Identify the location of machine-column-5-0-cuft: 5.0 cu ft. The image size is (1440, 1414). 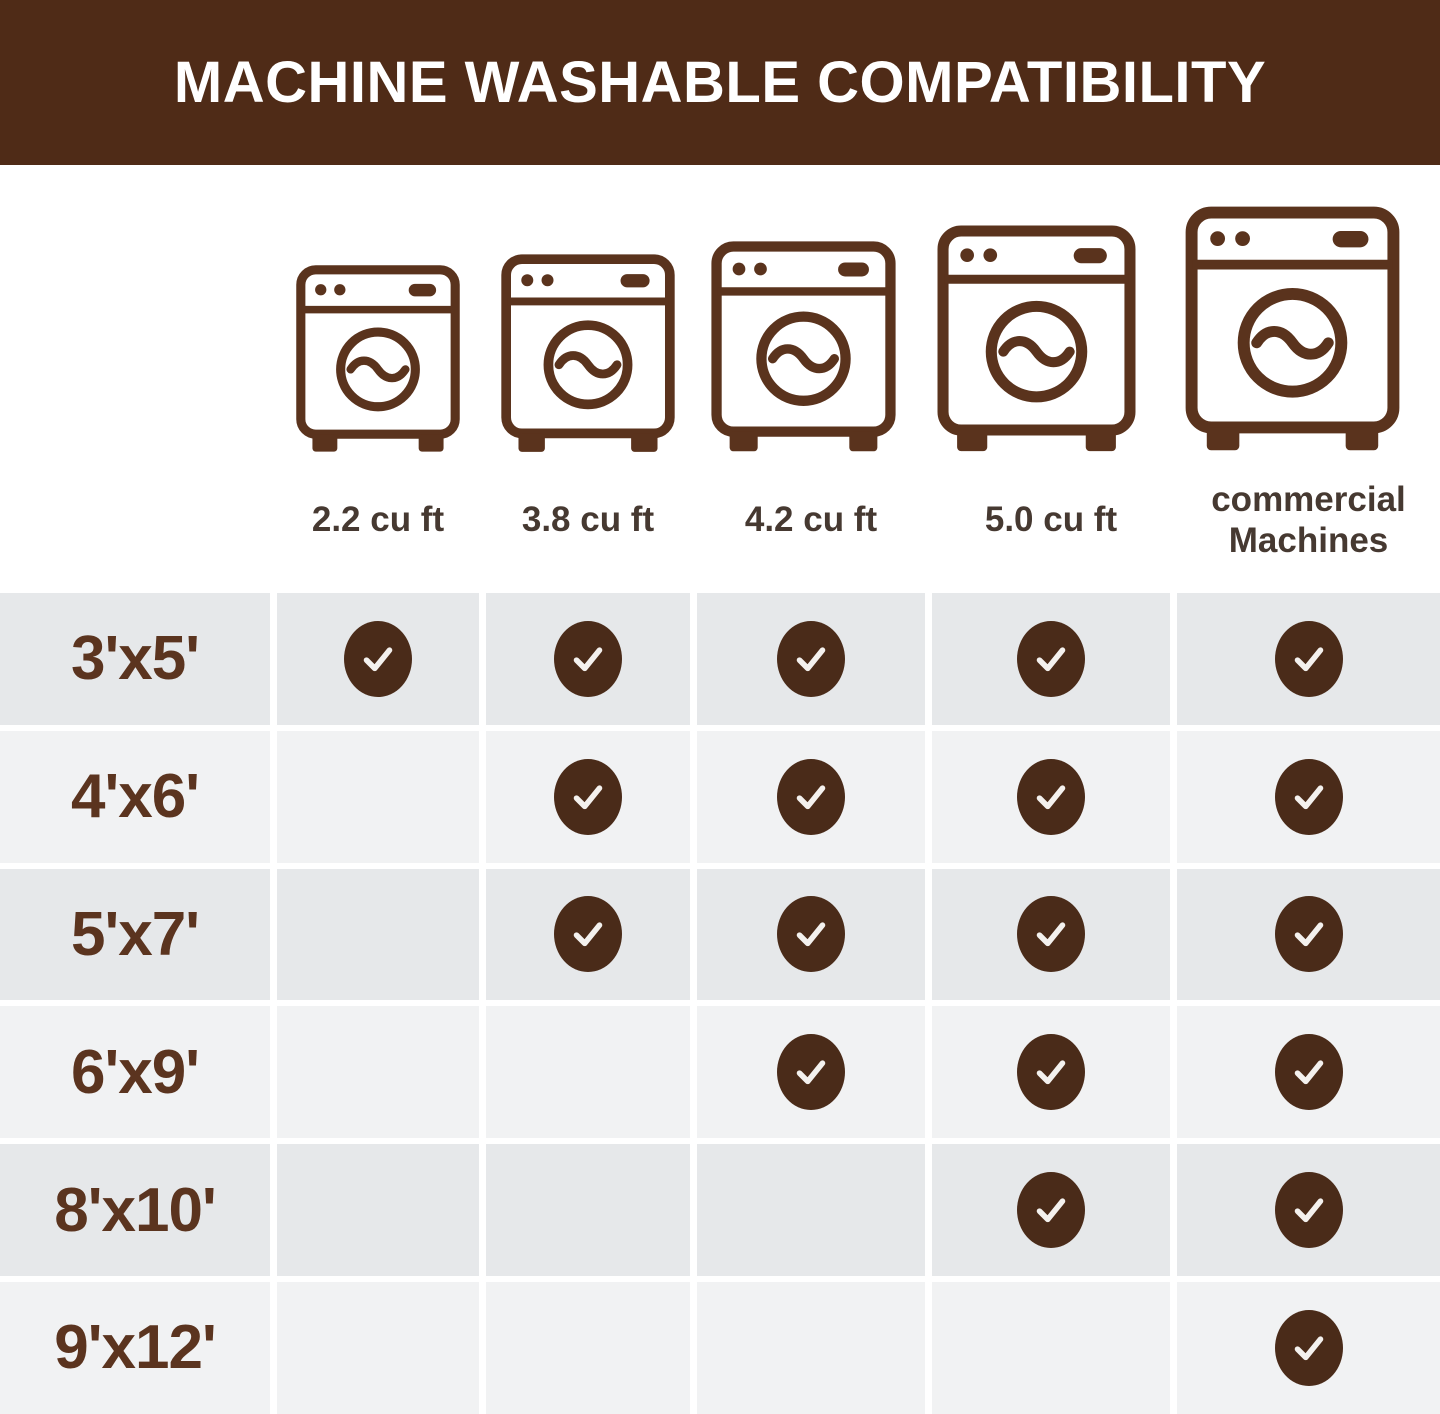
(1051, 379).